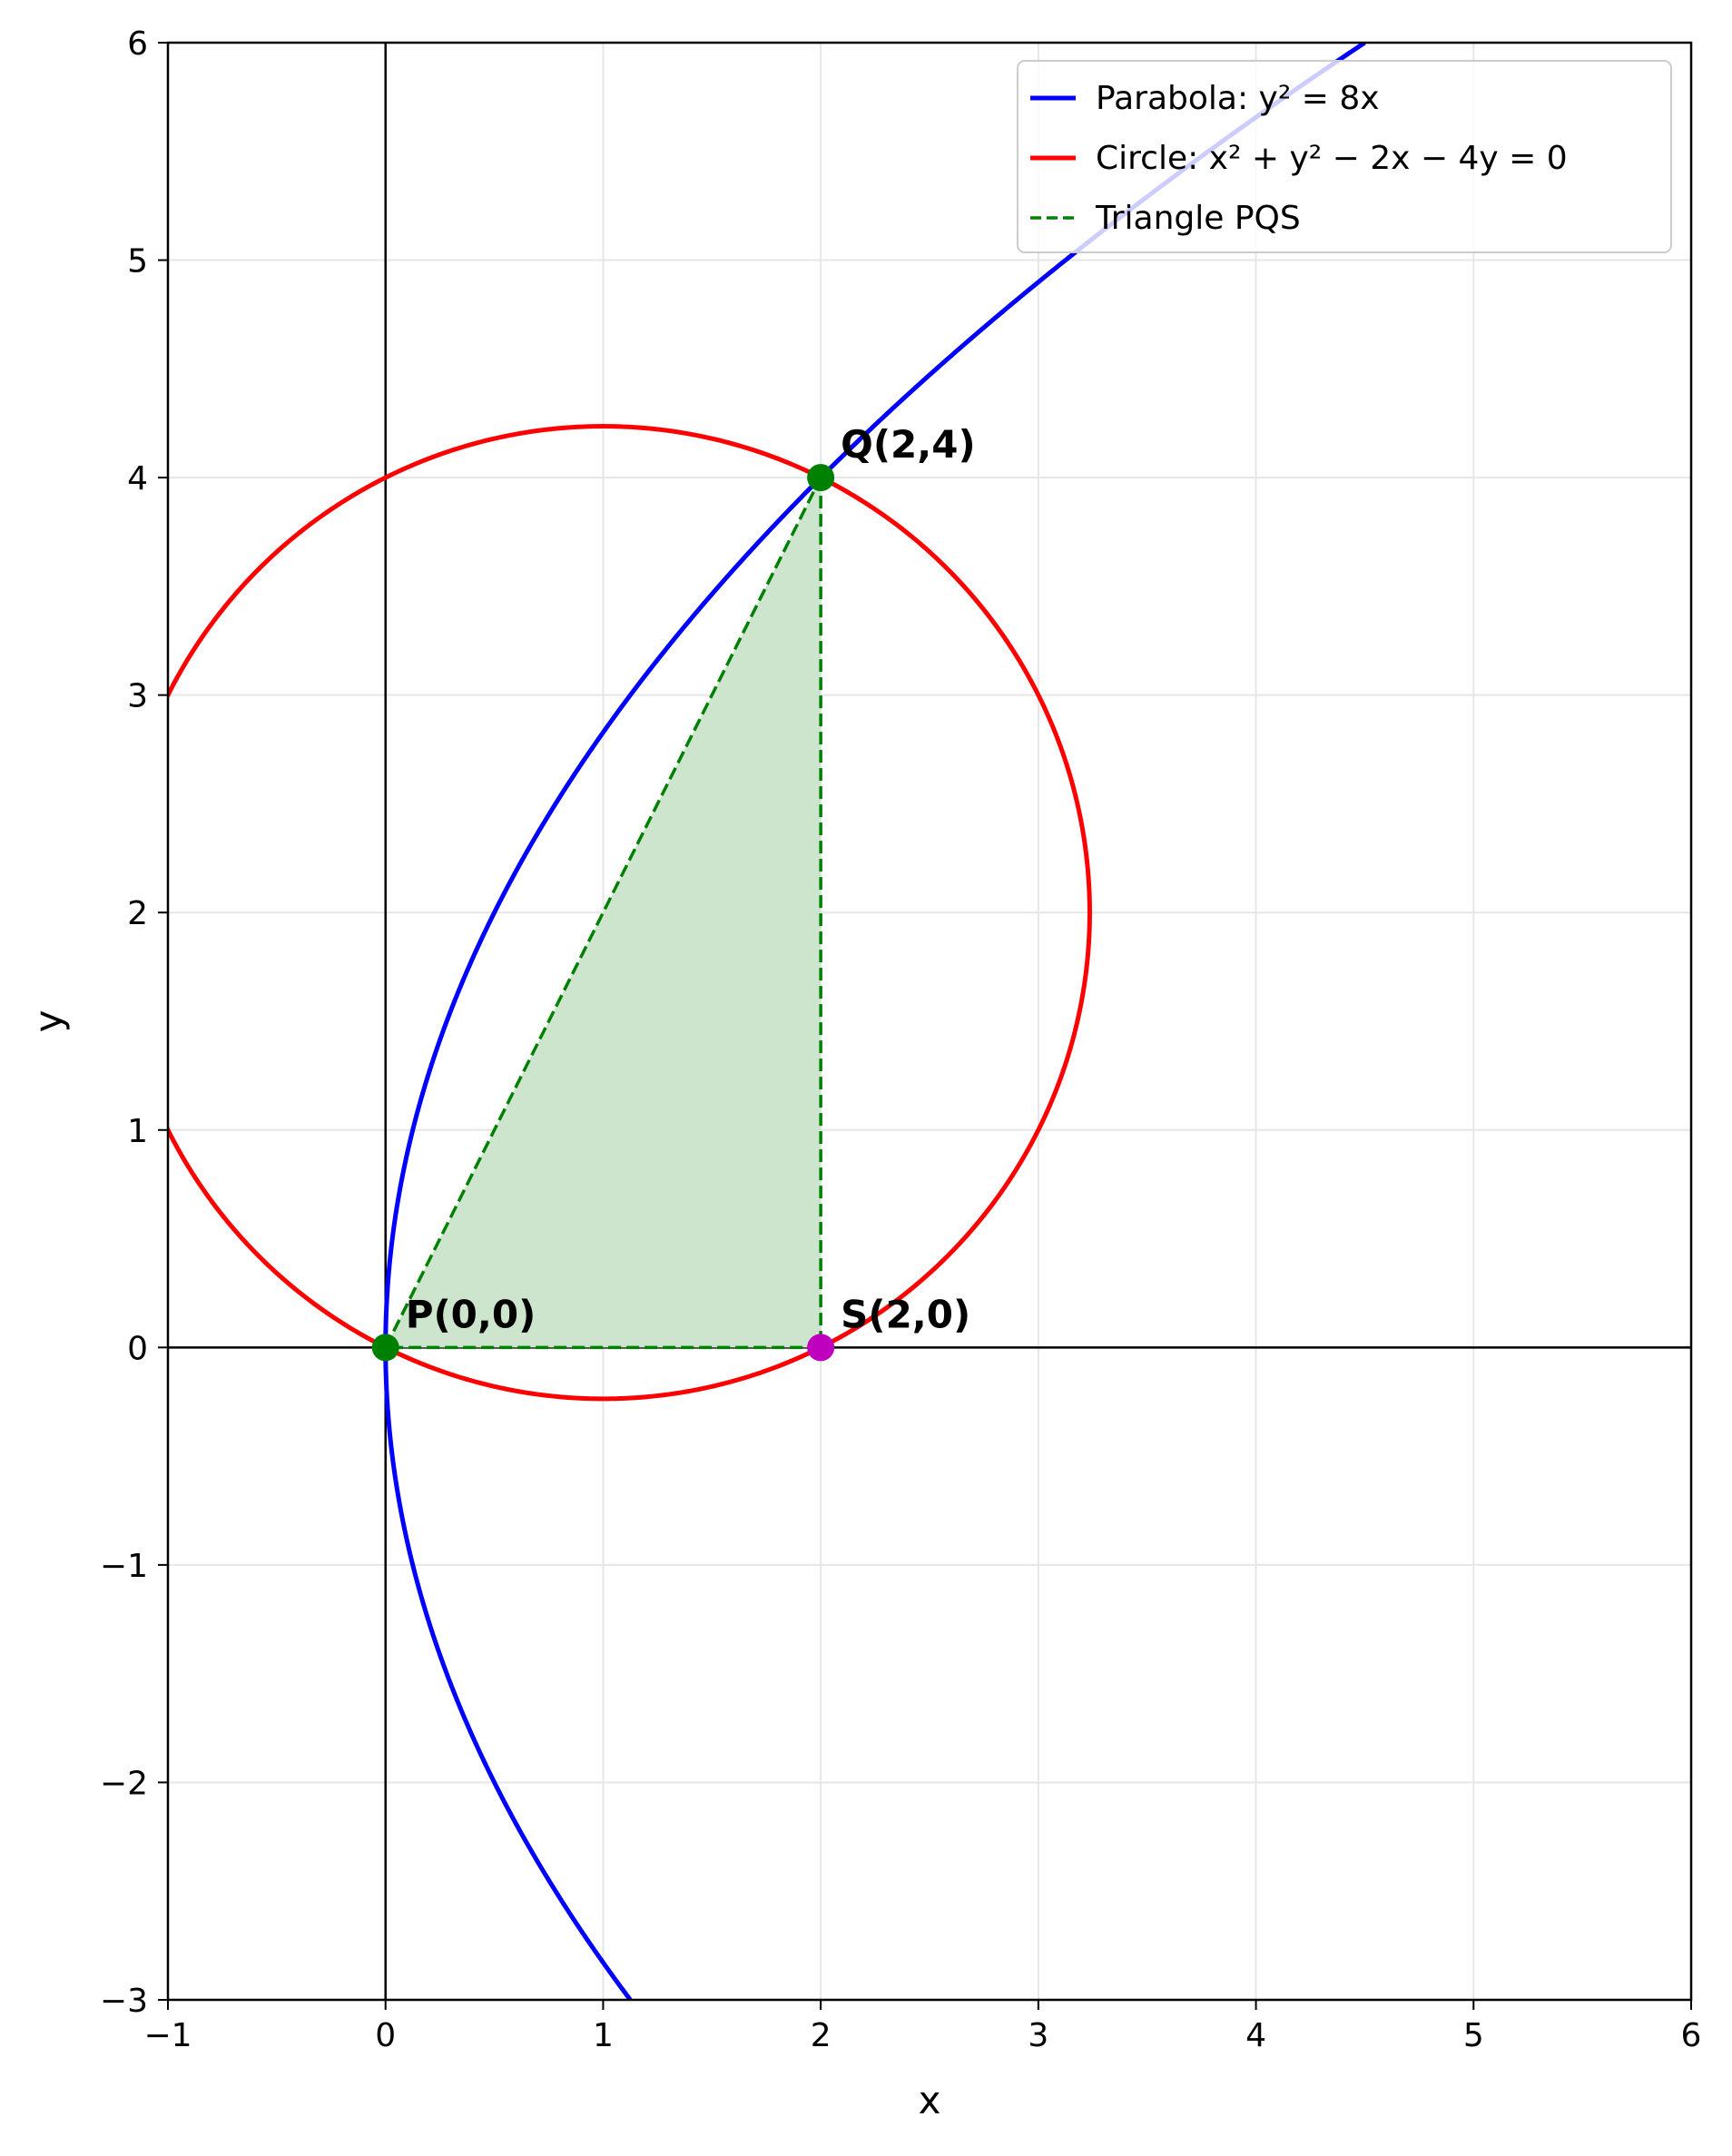 The width and height of the screenshot is (1732, 2156). I want to click on y-tick-label: −2, so click(124, 1783).